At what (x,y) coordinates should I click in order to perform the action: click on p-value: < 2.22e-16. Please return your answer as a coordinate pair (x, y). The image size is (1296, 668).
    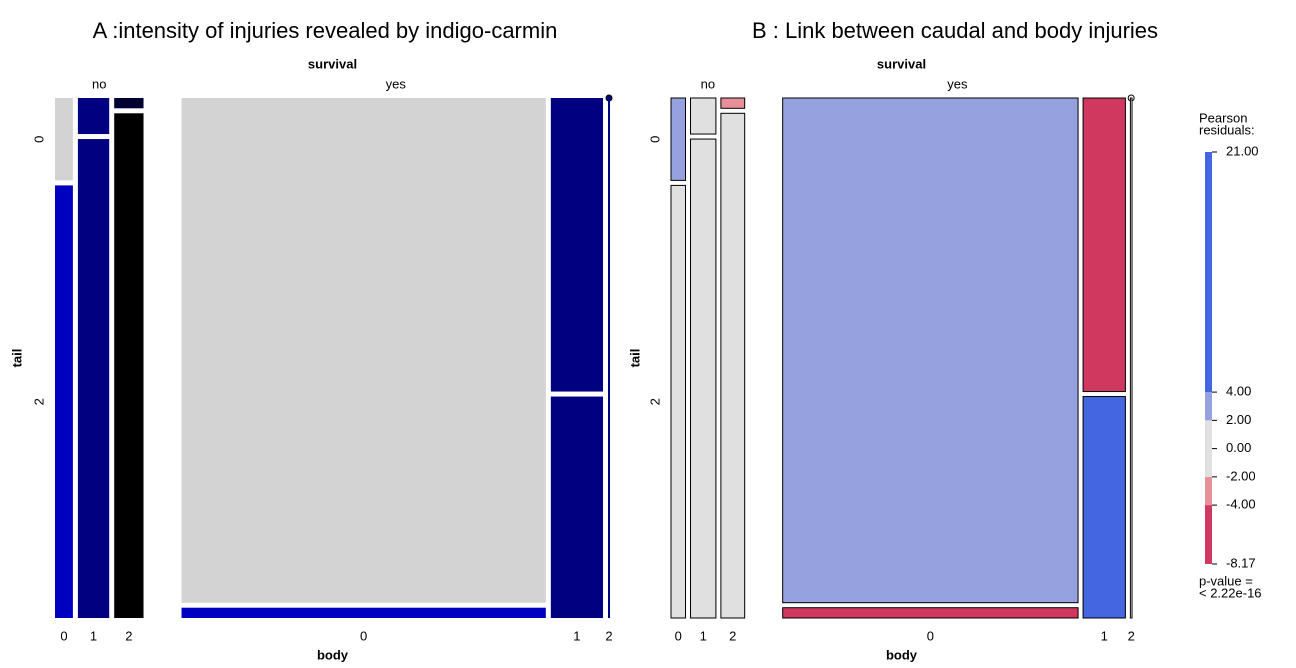
    Looking at the image, I should click on (1230, 592).